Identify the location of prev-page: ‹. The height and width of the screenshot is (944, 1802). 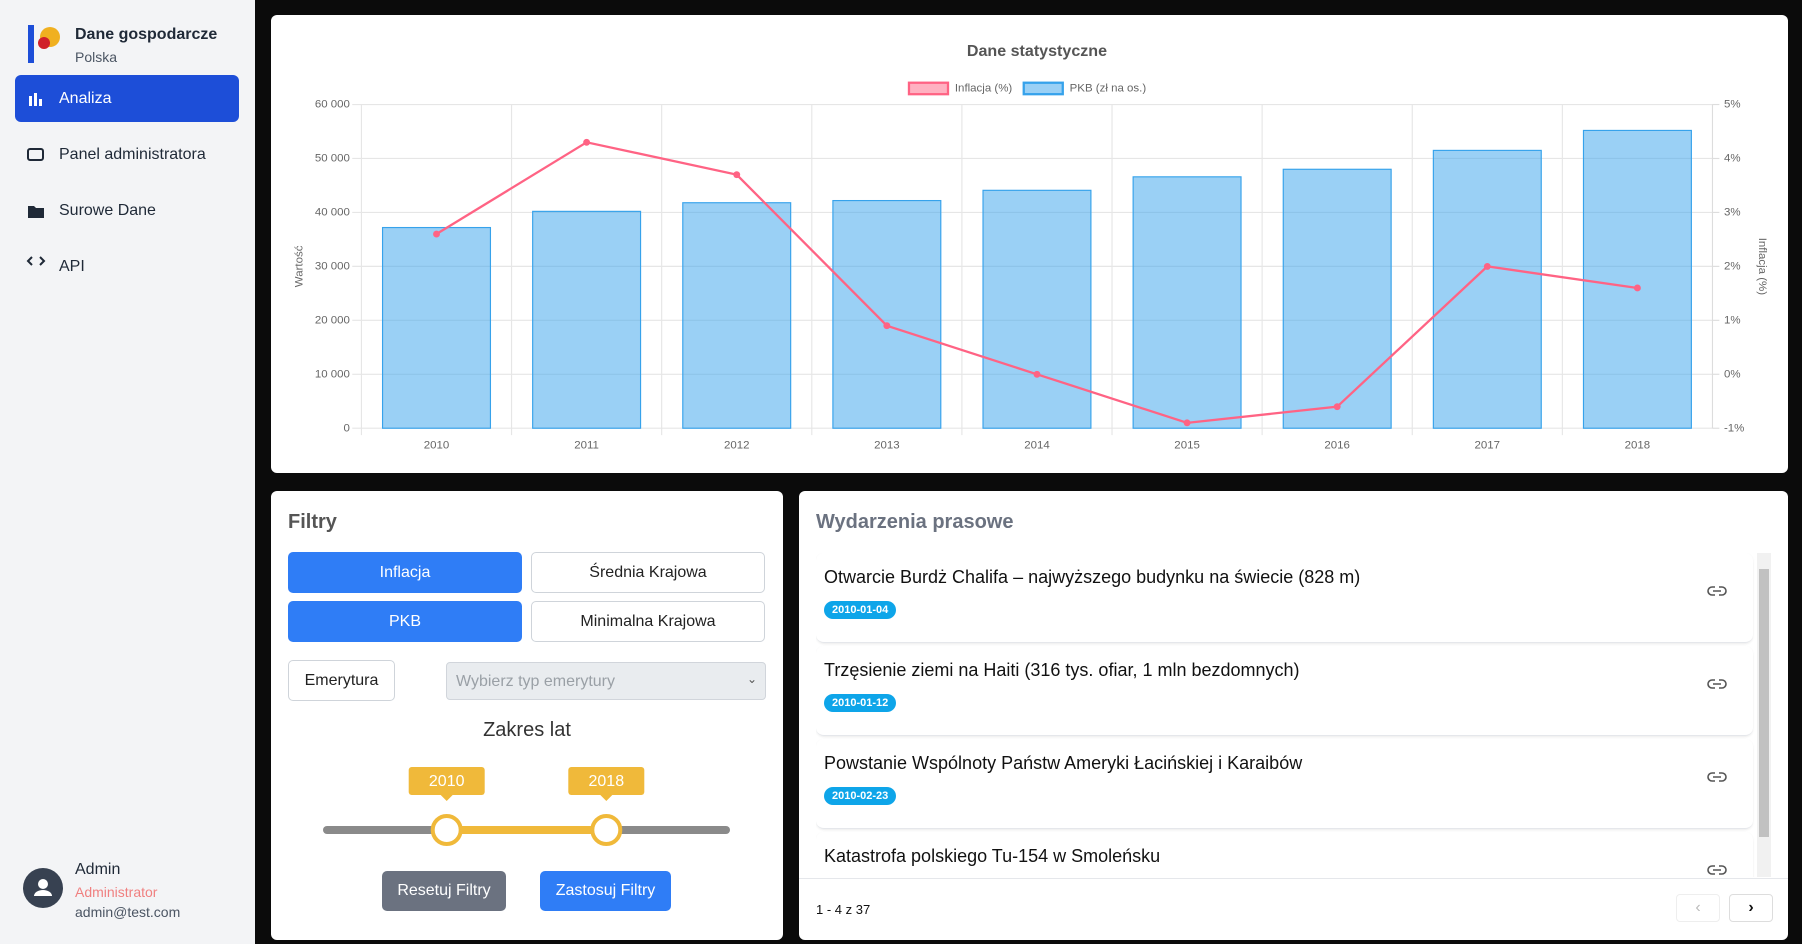
(1698, 908).